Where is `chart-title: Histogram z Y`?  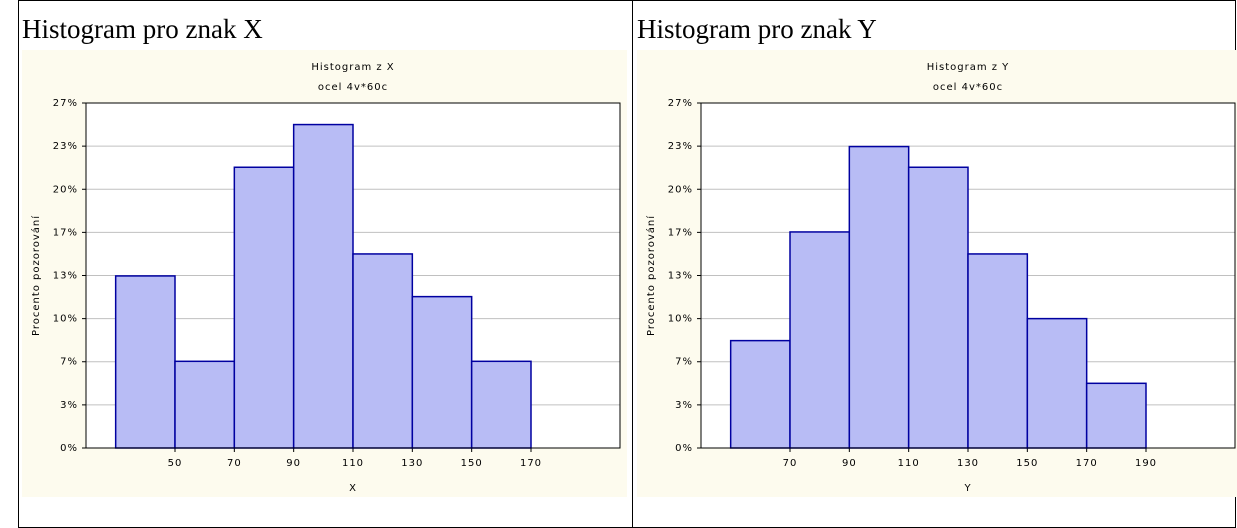 chart-title: Histogram z Y is located at coordinates (968, 67).